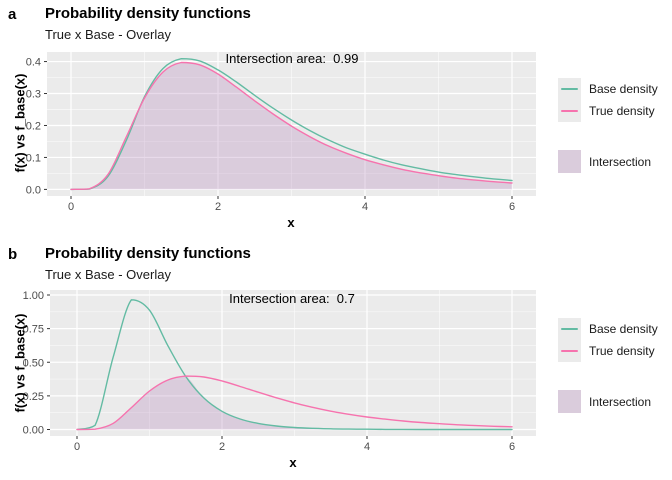 The height and width of the screenshot is (480, 672). I want to click on intersection-fill, so click(294, 403).